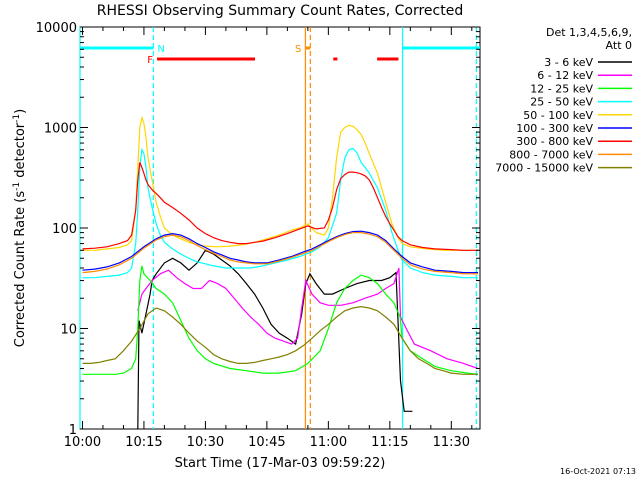  What do you see at coordinates (68, 330) in the screenshot?
I see `y-tick-label: 10` at bounding box center [68, 330].